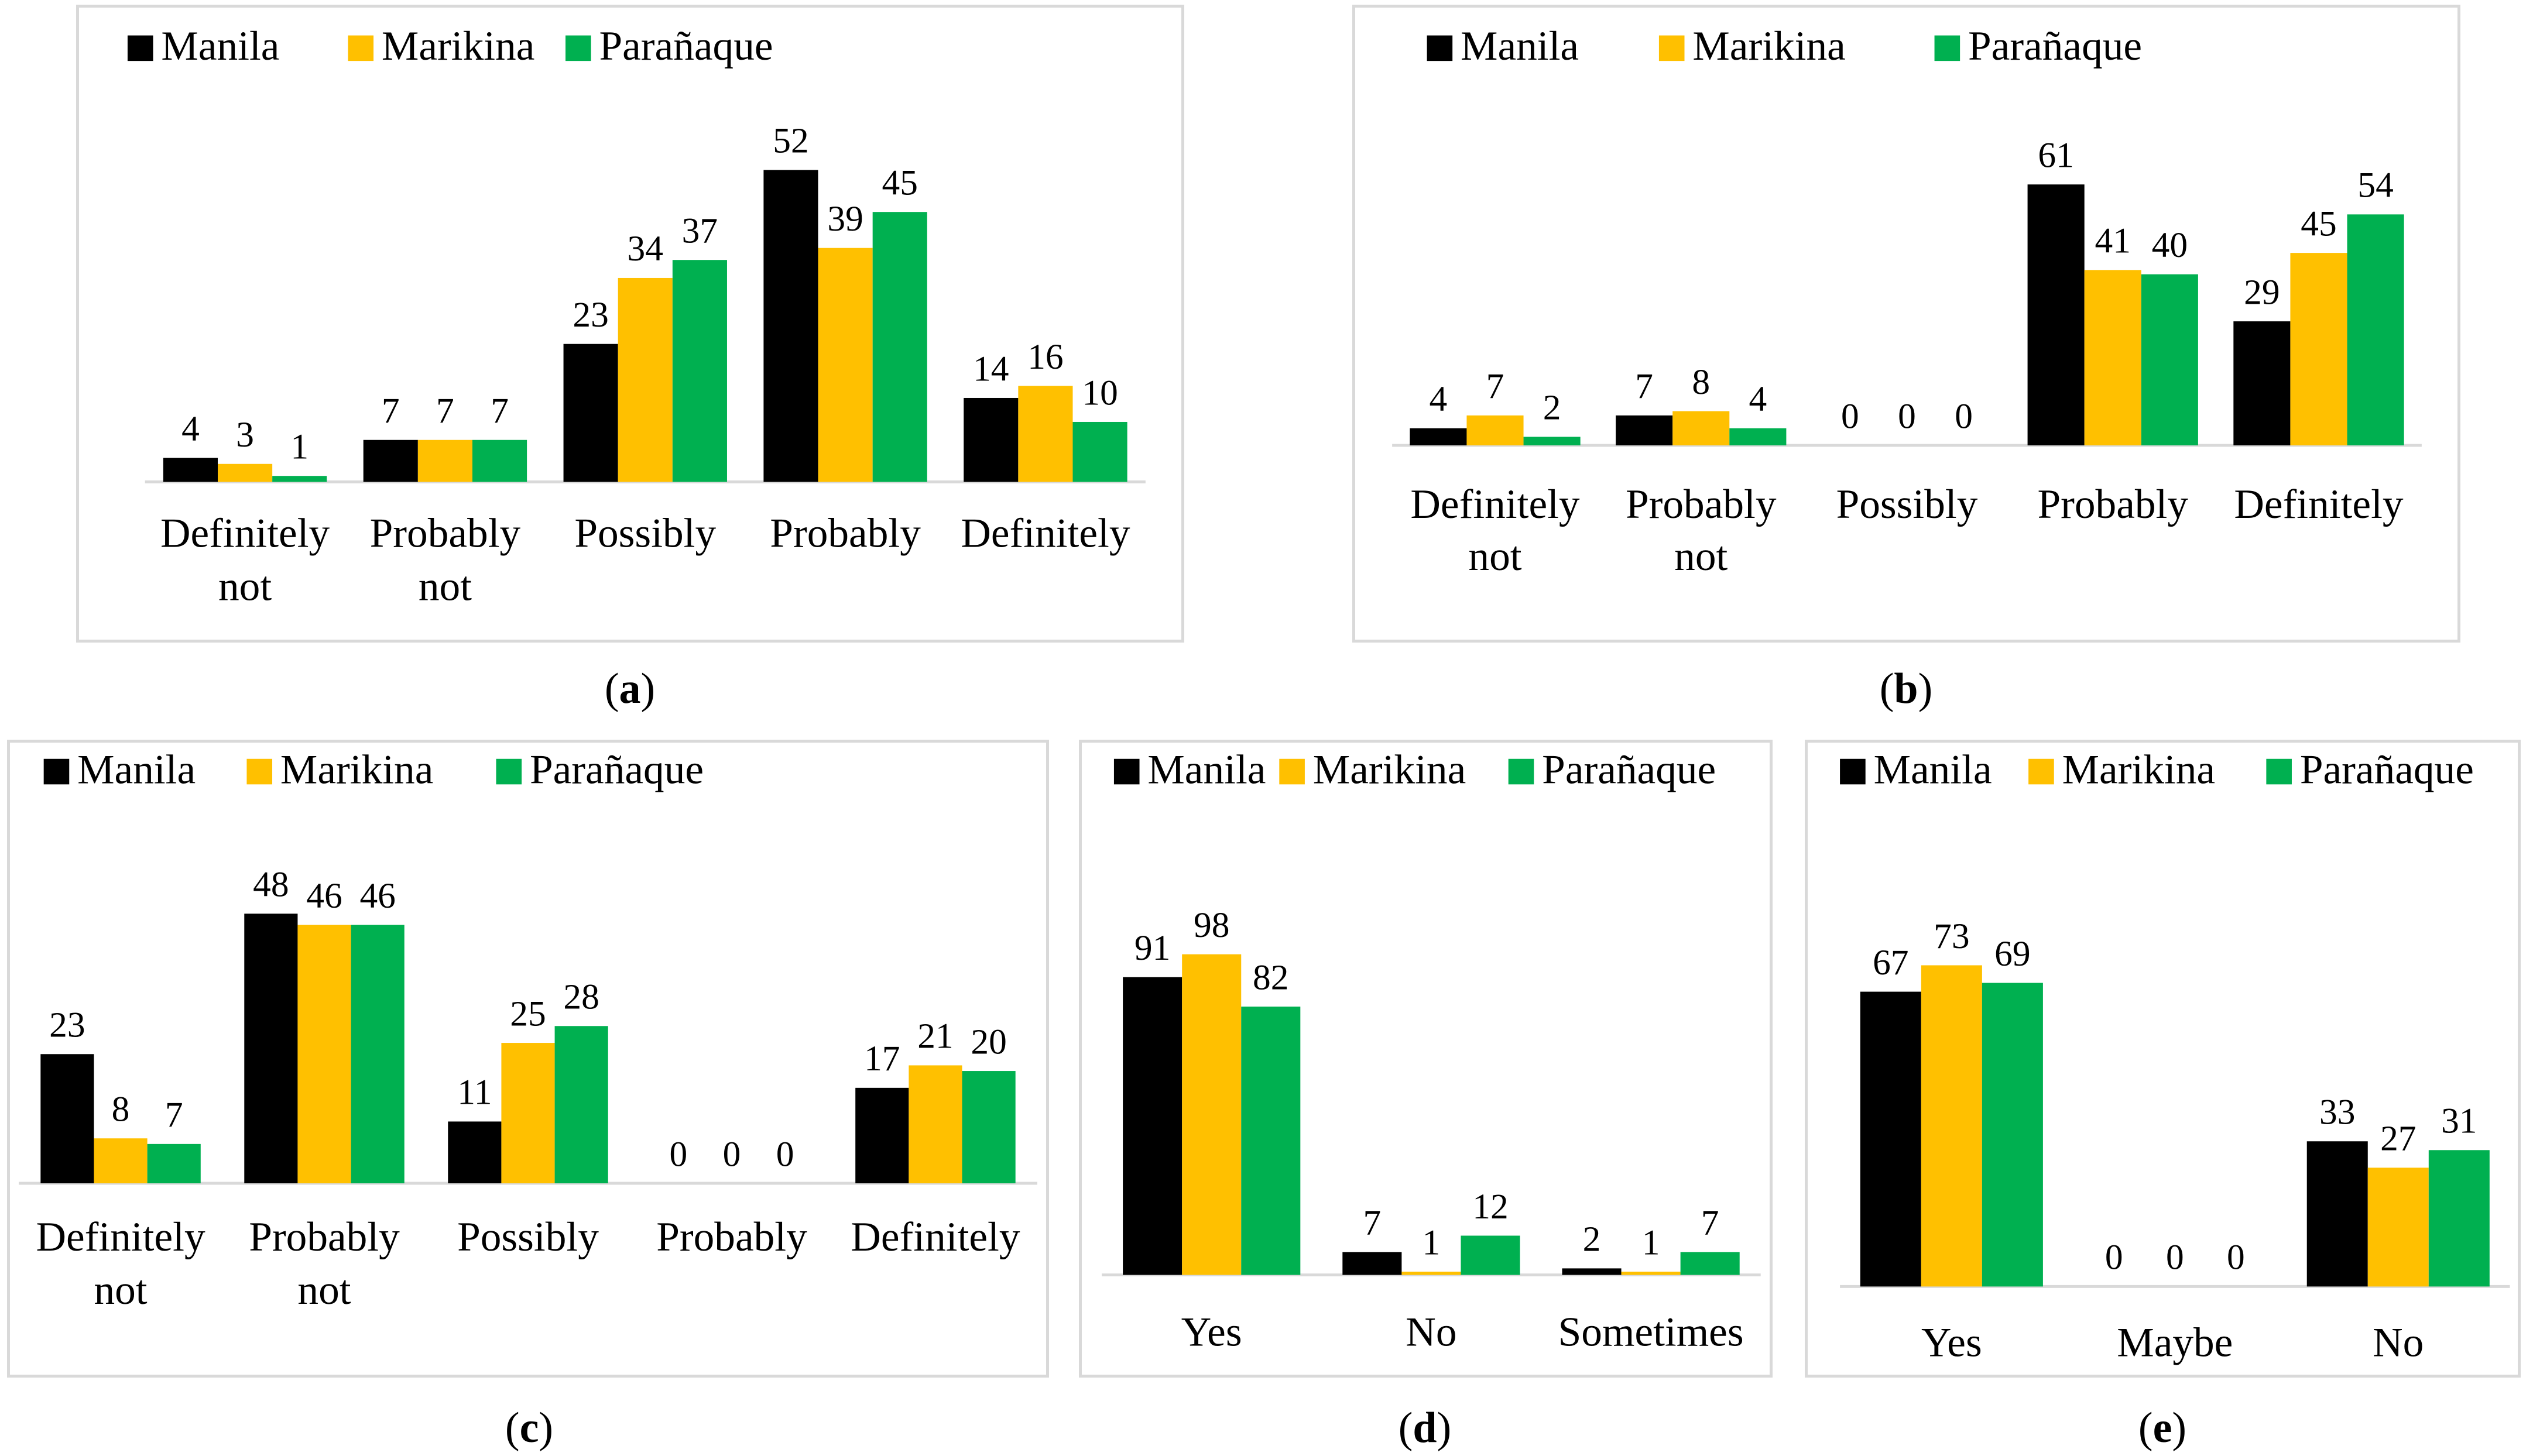  Describe the element at coordinates (1710, 1223) in the screenshot. I see `data-label-parañaque-2: 7` at that location.